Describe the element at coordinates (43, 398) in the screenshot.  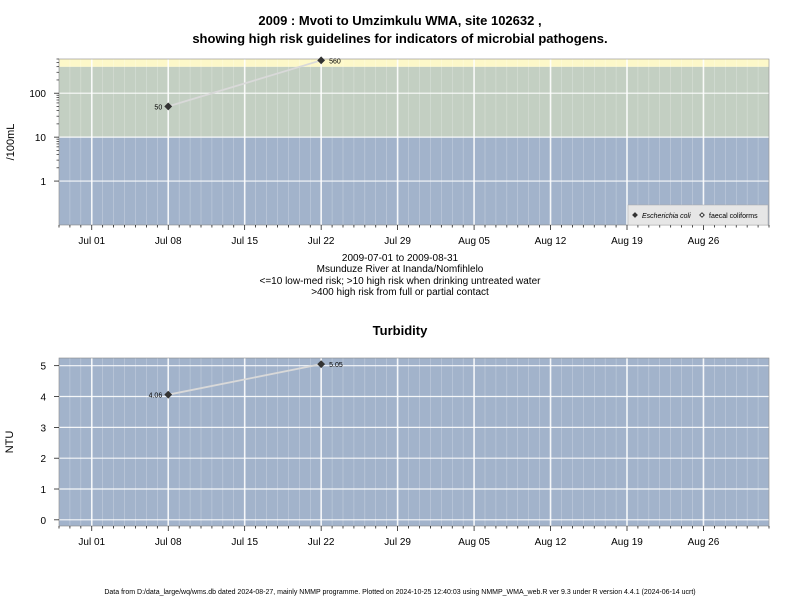
I see `y-tick-label: 4` at that location.